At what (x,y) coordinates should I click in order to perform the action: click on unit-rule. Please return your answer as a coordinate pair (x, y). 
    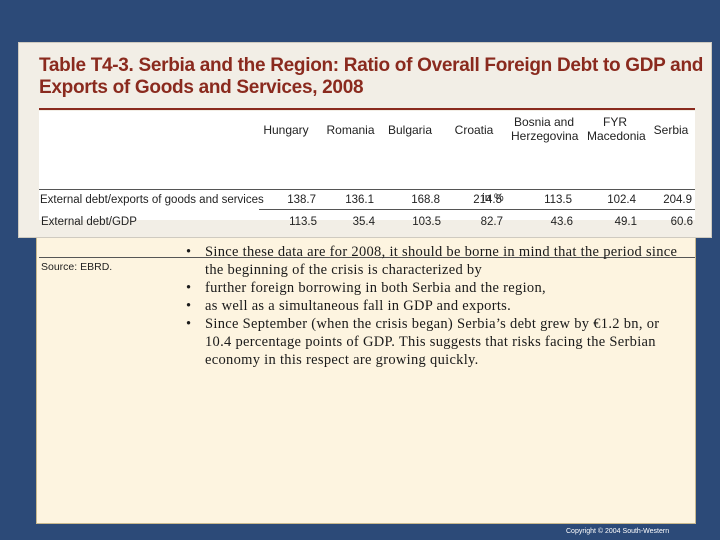
    Looking at the image, I should click on (477, 209).